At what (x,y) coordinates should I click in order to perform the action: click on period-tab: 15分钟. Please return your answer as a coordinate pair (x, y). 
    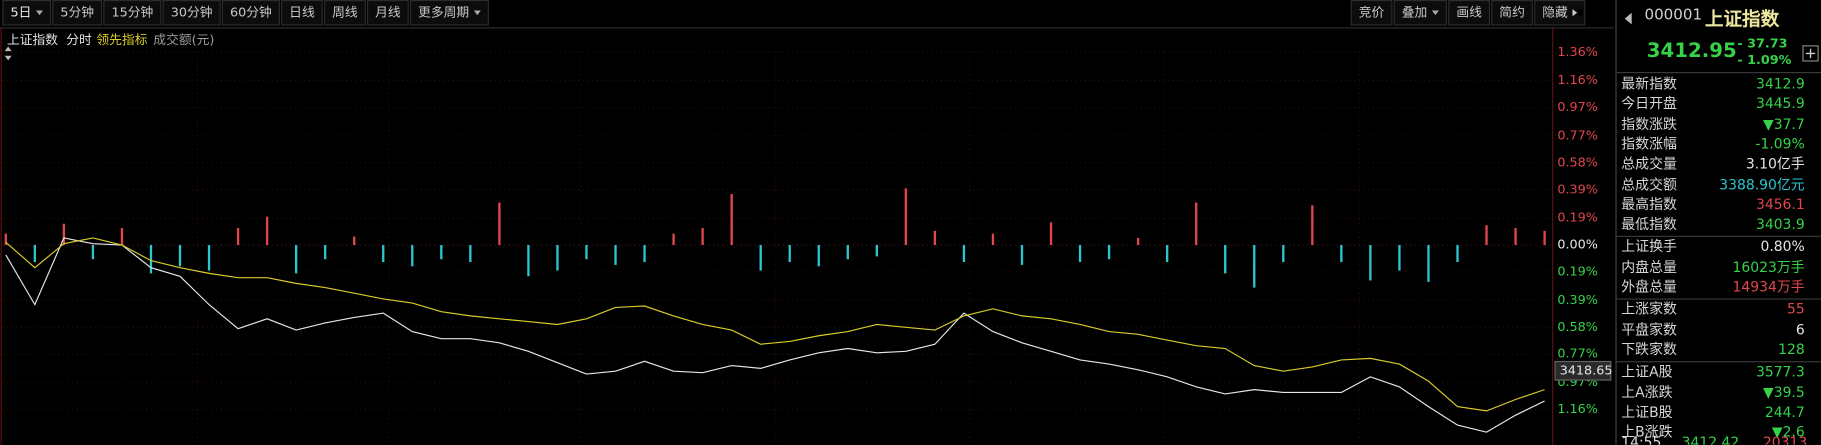
    Looking at the image, I should click on (132, 13).